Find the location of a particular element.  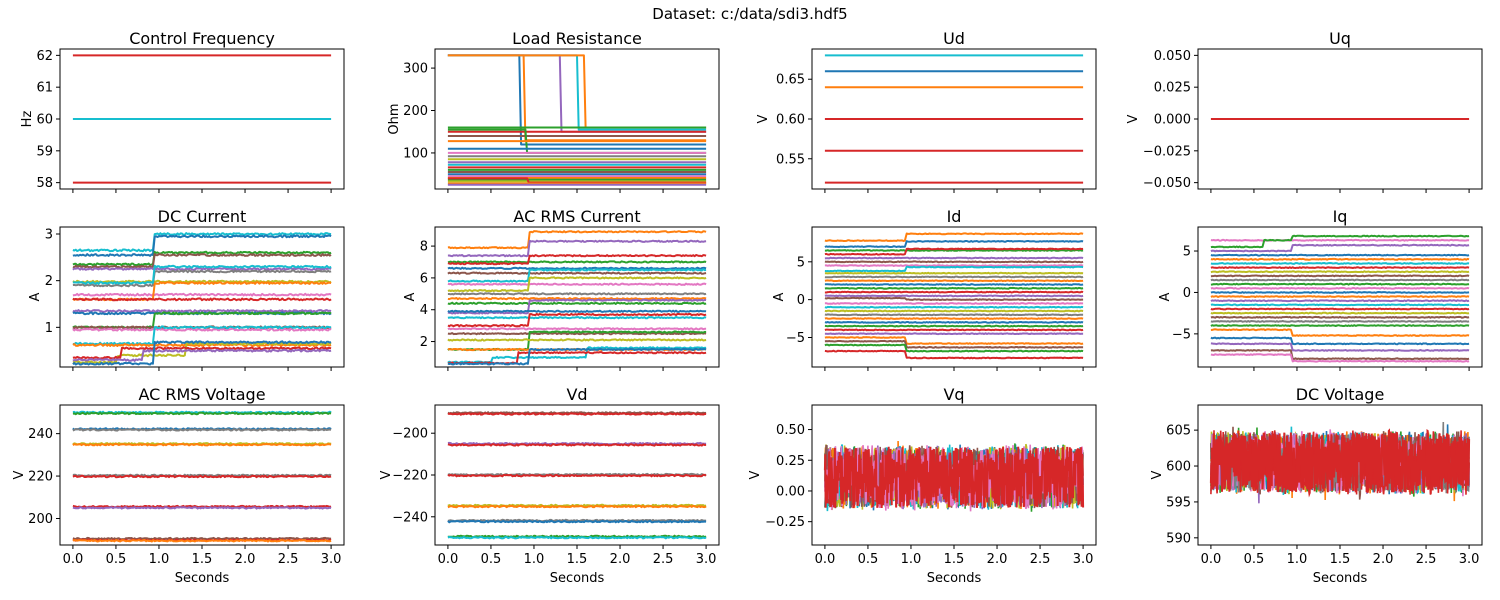

subplot-uq: Uq −0.050 −0.025 0.000 0.025 0.050 V is located at coordinates (1304, 111).